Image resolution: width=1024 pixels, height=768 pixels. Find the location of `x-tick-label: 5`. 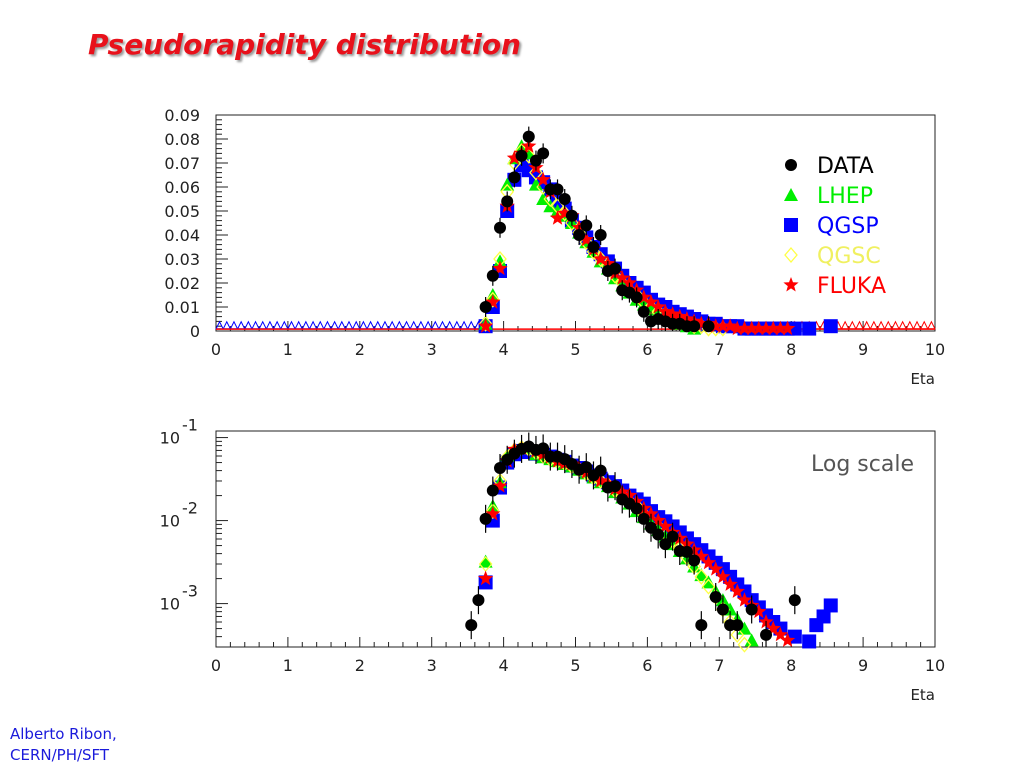

x-tick-label: 5 is located at coordinates (575, 665).